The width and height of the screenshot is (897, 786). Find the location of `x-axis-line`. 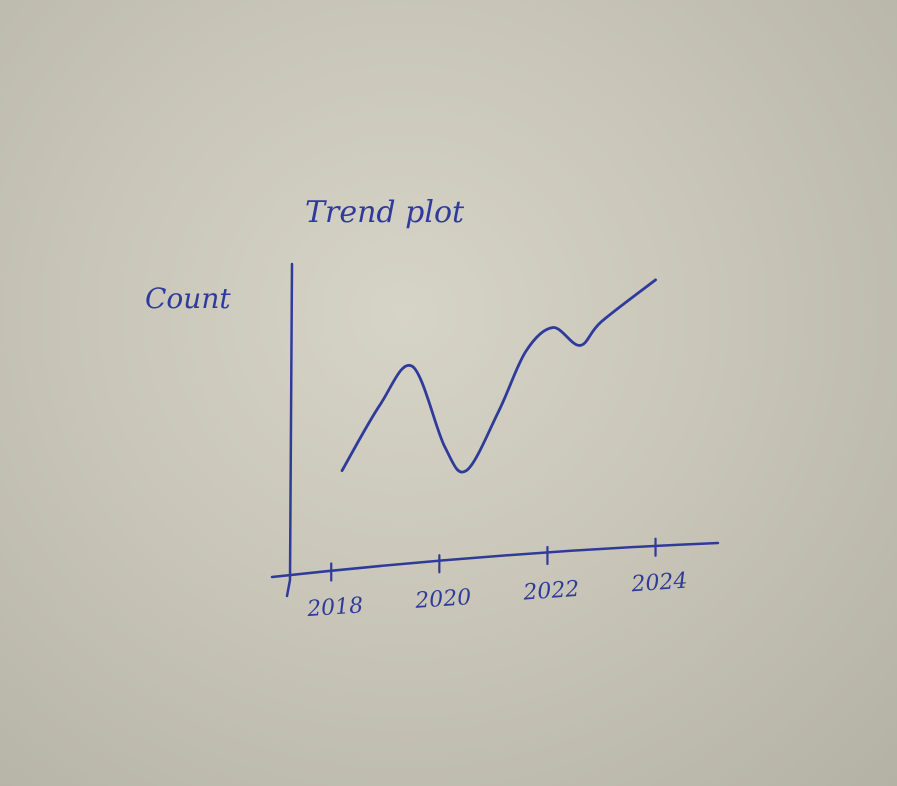

x-axis-line is located at coordinates (495, 560).